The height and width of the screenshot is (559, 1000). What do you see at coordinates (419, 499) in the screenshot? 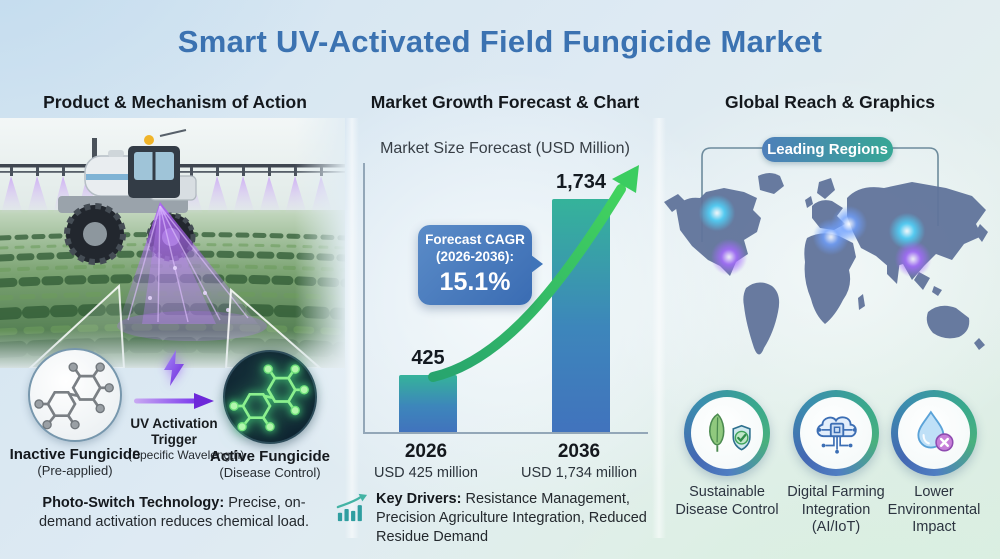
I see `key-drivers-title: Key Drivers:` at bounding box center [419, 499].